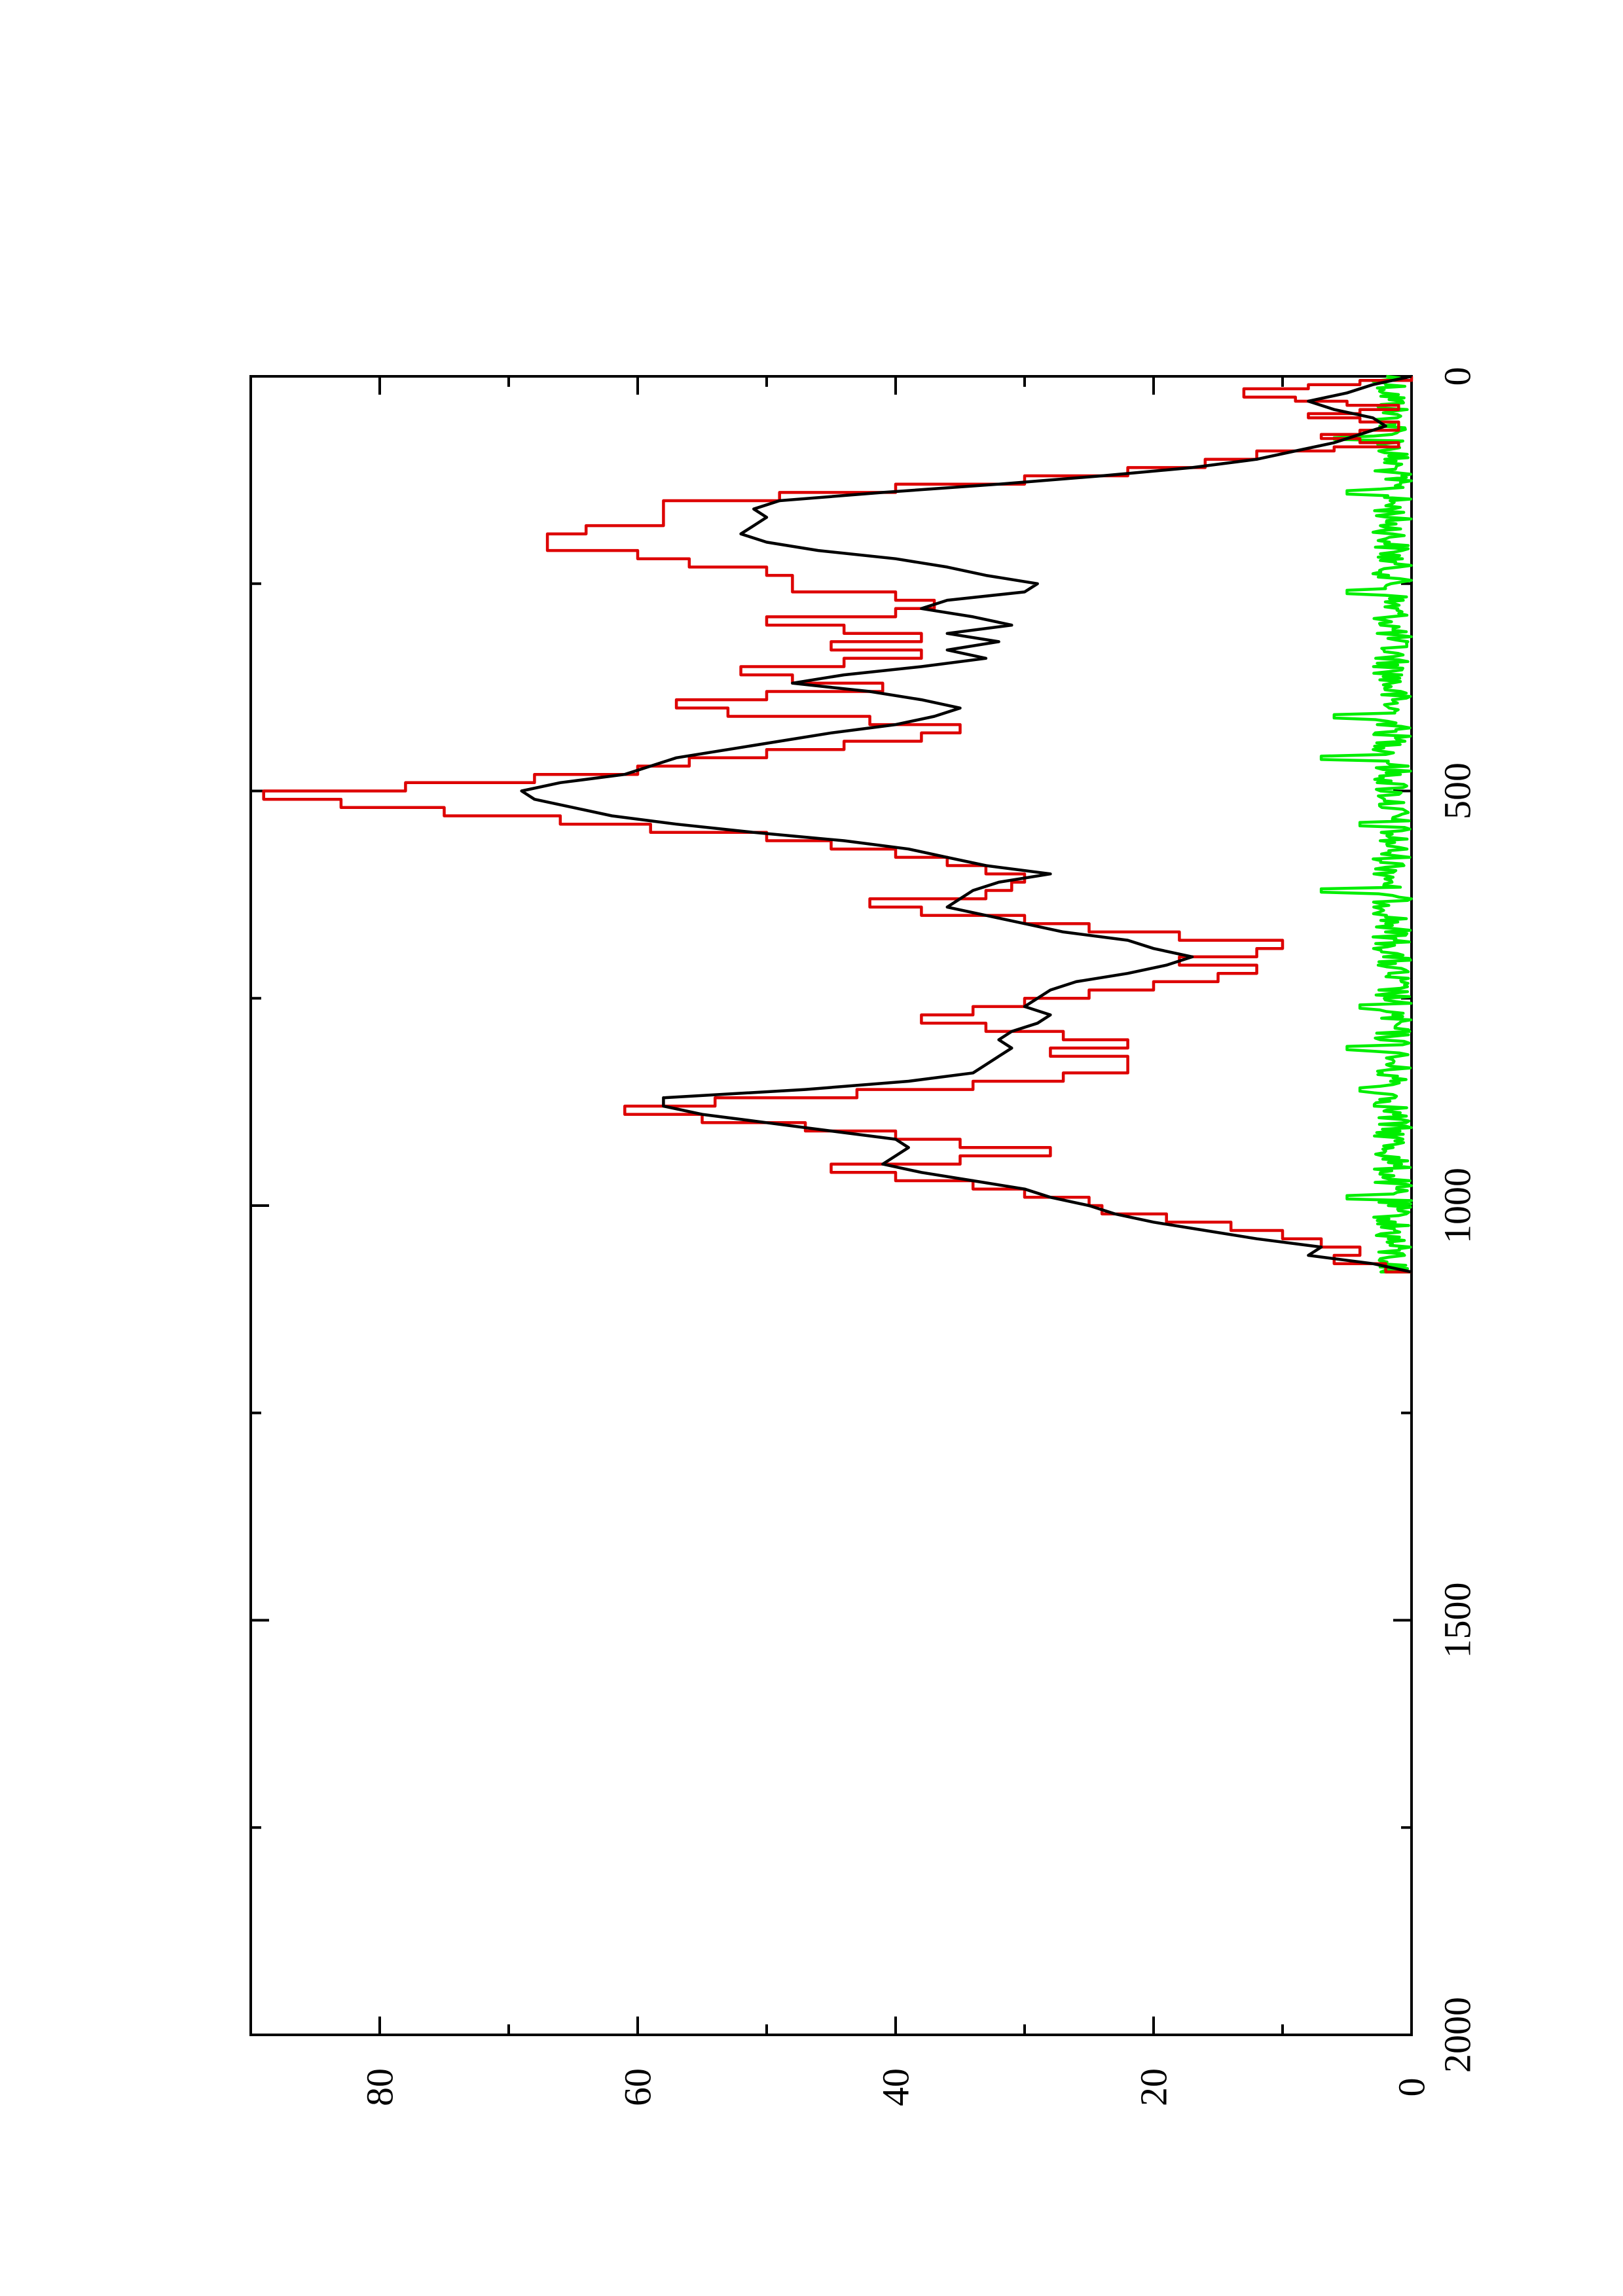  Describe the element at coordinates (896, 2087) in the screenshot. I see `y-tick-label: 40` at that location.